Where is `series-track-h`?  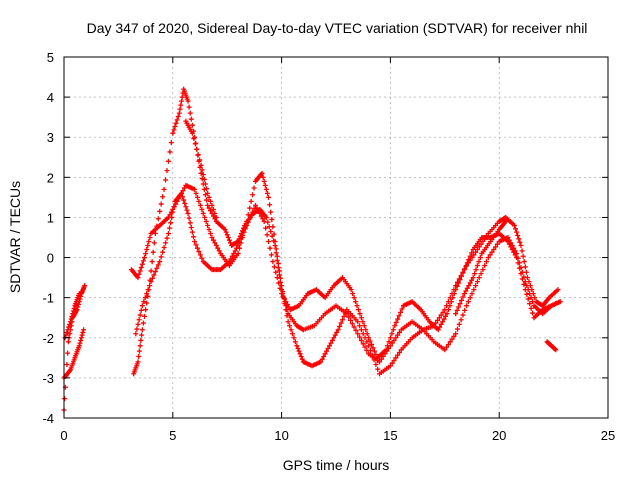
series-track-h is located at coordinates (551, 346).